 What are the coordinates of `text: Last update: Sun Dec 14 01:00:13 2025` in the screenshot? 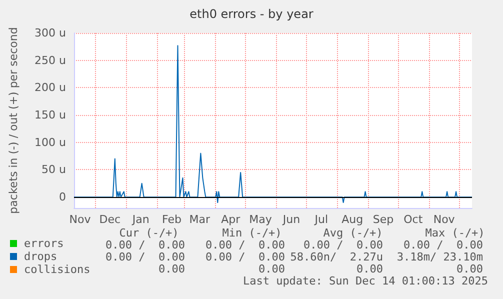 It's located at (365, 281).